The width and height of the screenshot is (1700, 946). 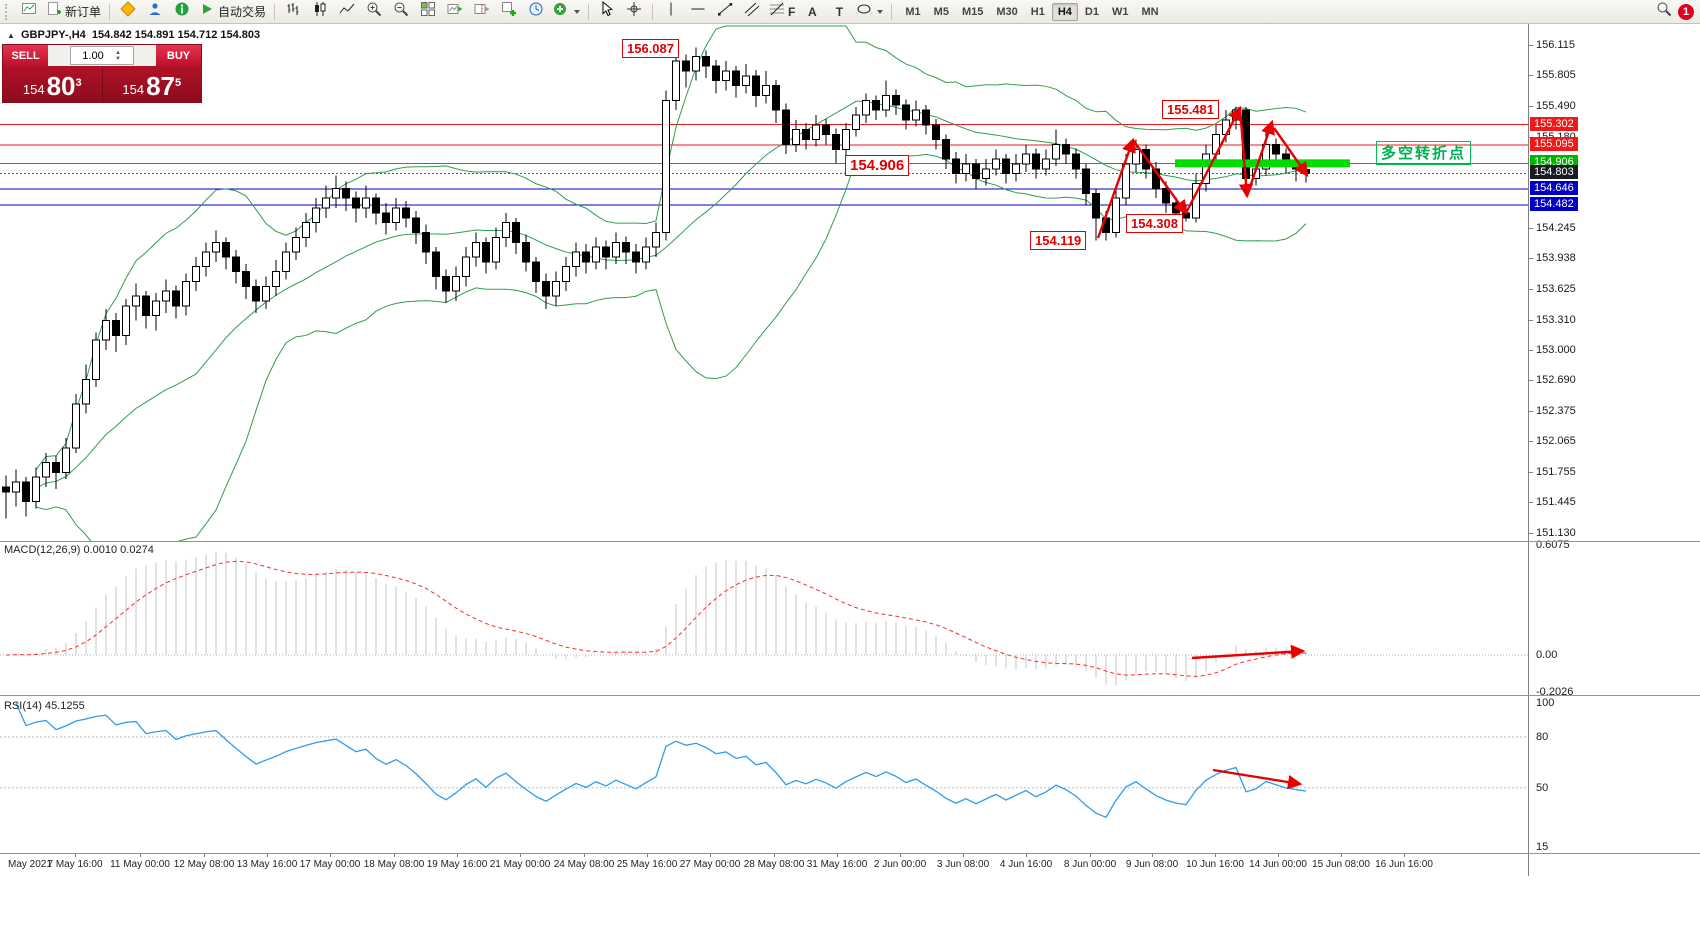 What do you see at coordinates (293, 12) in the screenshot?
I see `bar-chart-button` at bounding box center [293, 12].